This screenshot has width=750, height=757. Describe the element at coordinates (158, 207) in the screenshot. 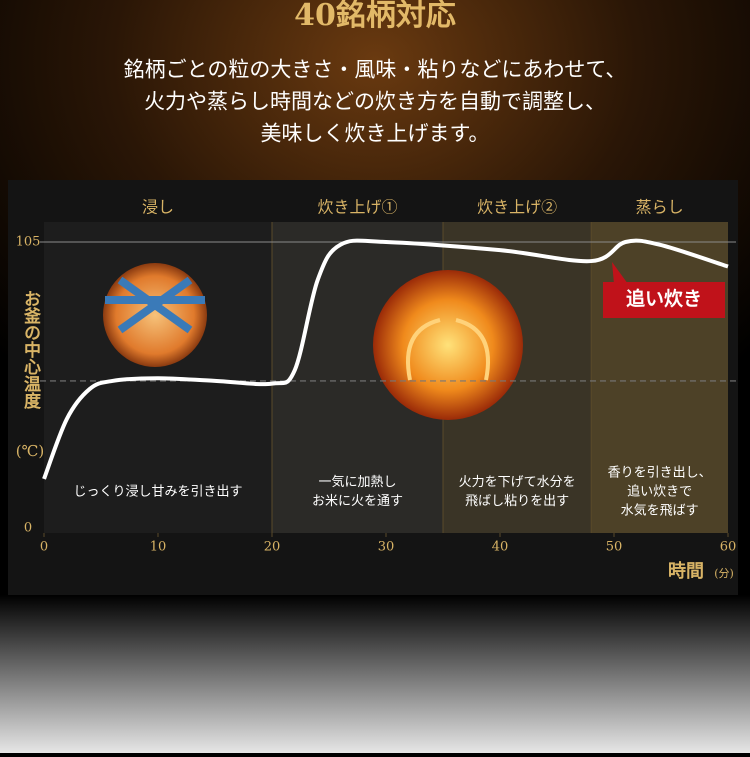

I see `phase-label: 浸し` at that location.